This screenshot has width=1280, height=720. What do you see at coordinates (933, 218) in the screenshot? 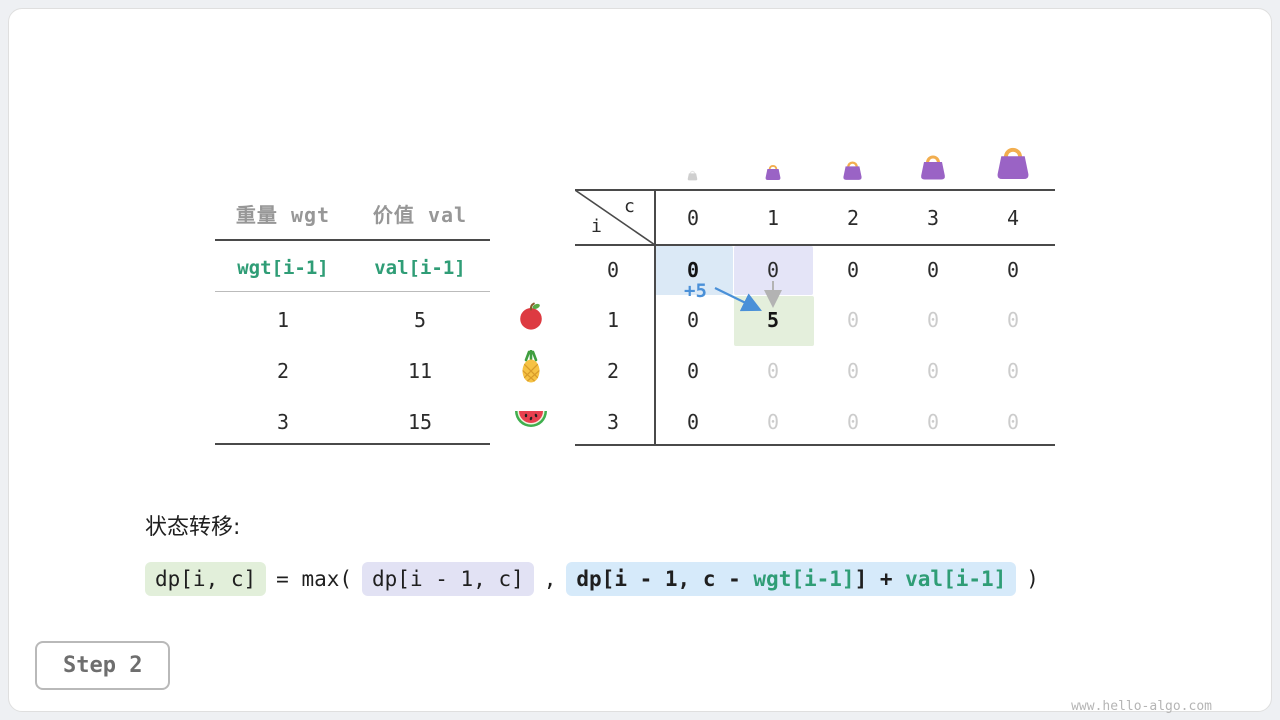
I see `dp-col-header-3: 3` at bounding box center [933, 218].